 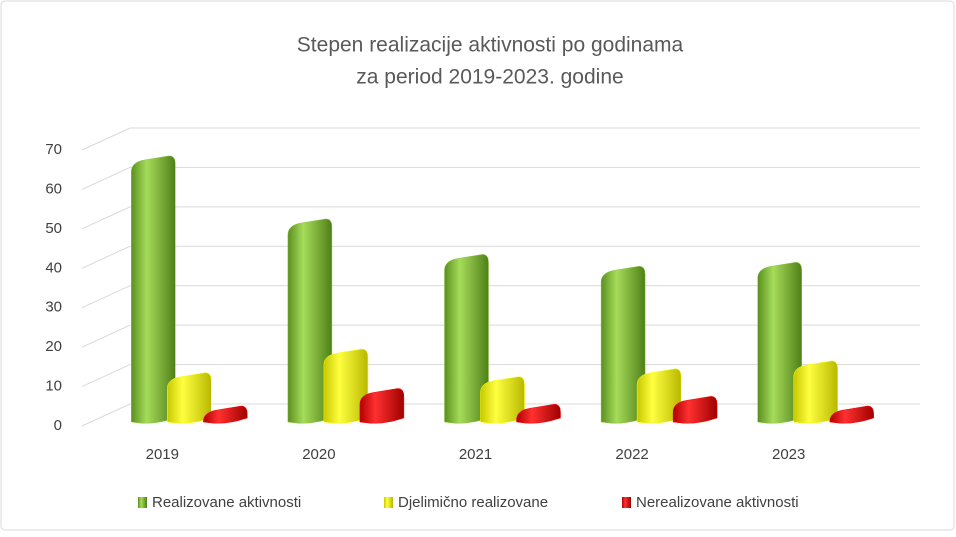 What do you see at coordinates (53, 346) in the screenshot?
I see `y-tick-label: 20` at bounding box center [53, 346].